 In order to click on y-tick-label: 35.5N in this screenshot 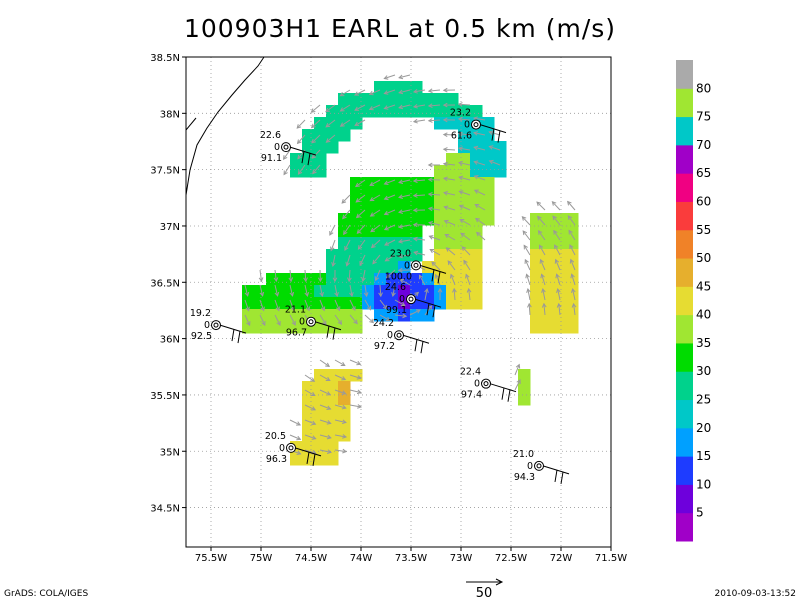, I will do `click(165, 396)`.